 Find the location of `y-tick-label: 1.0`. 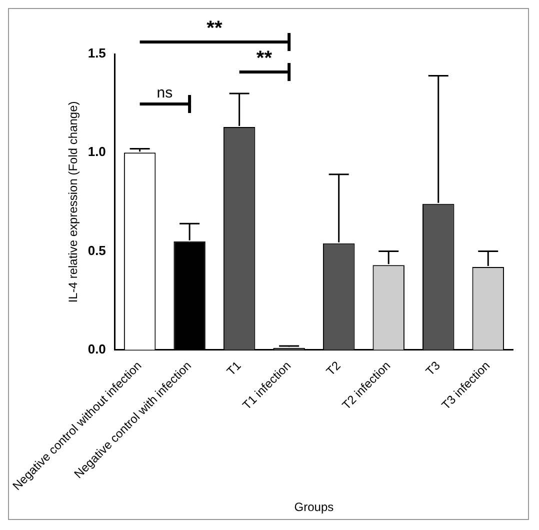

y-tick-label: 1.0 is located at coordinates (97, 152).